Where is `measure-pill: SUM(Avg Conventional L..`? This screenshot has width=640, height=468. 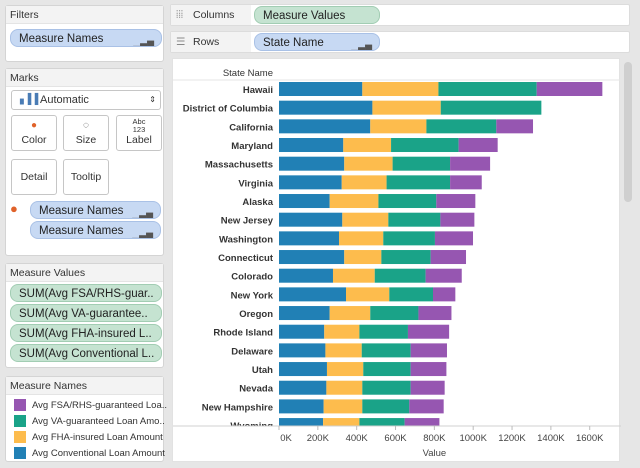 measure-pill: SUM(Avg Conventional L.. is located at coordinates (86, 353).